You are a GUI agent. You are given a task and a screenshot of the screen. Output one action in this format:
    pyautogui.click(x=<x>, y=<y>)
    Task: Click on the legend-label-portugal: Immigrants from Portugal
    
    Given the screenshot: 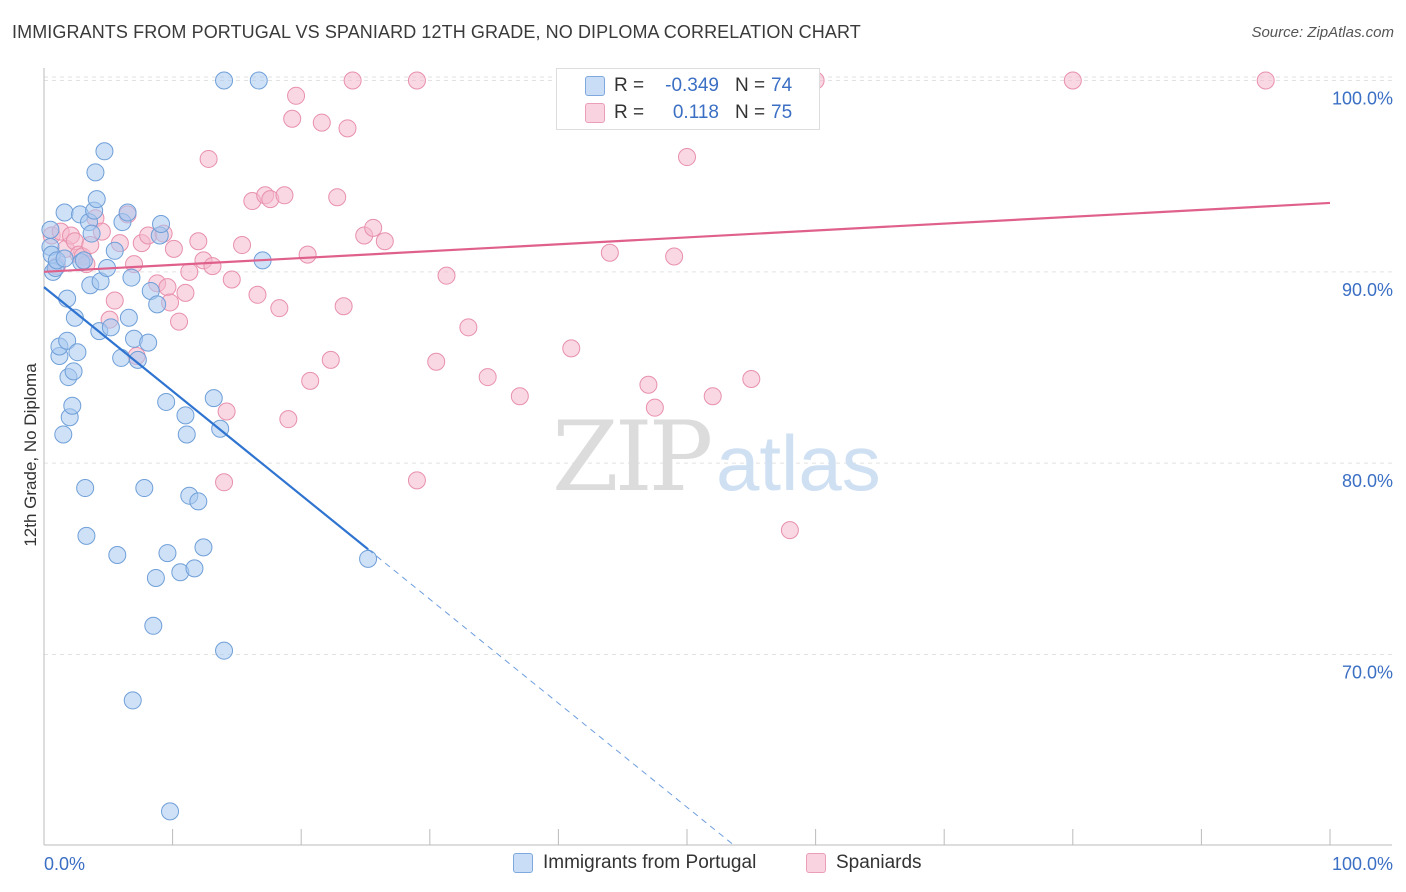 What is the action you would take?
    pyautogui.click(x=650, y=862)
    